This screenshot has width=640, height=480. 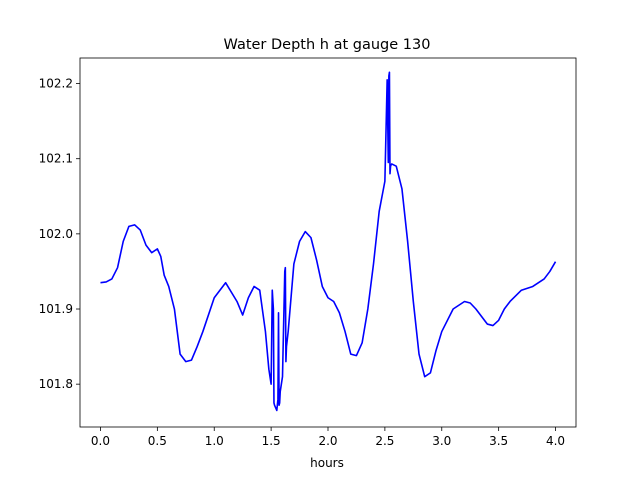 I want to click on y-tick-label: 101.9, so click(x=56, y=309).